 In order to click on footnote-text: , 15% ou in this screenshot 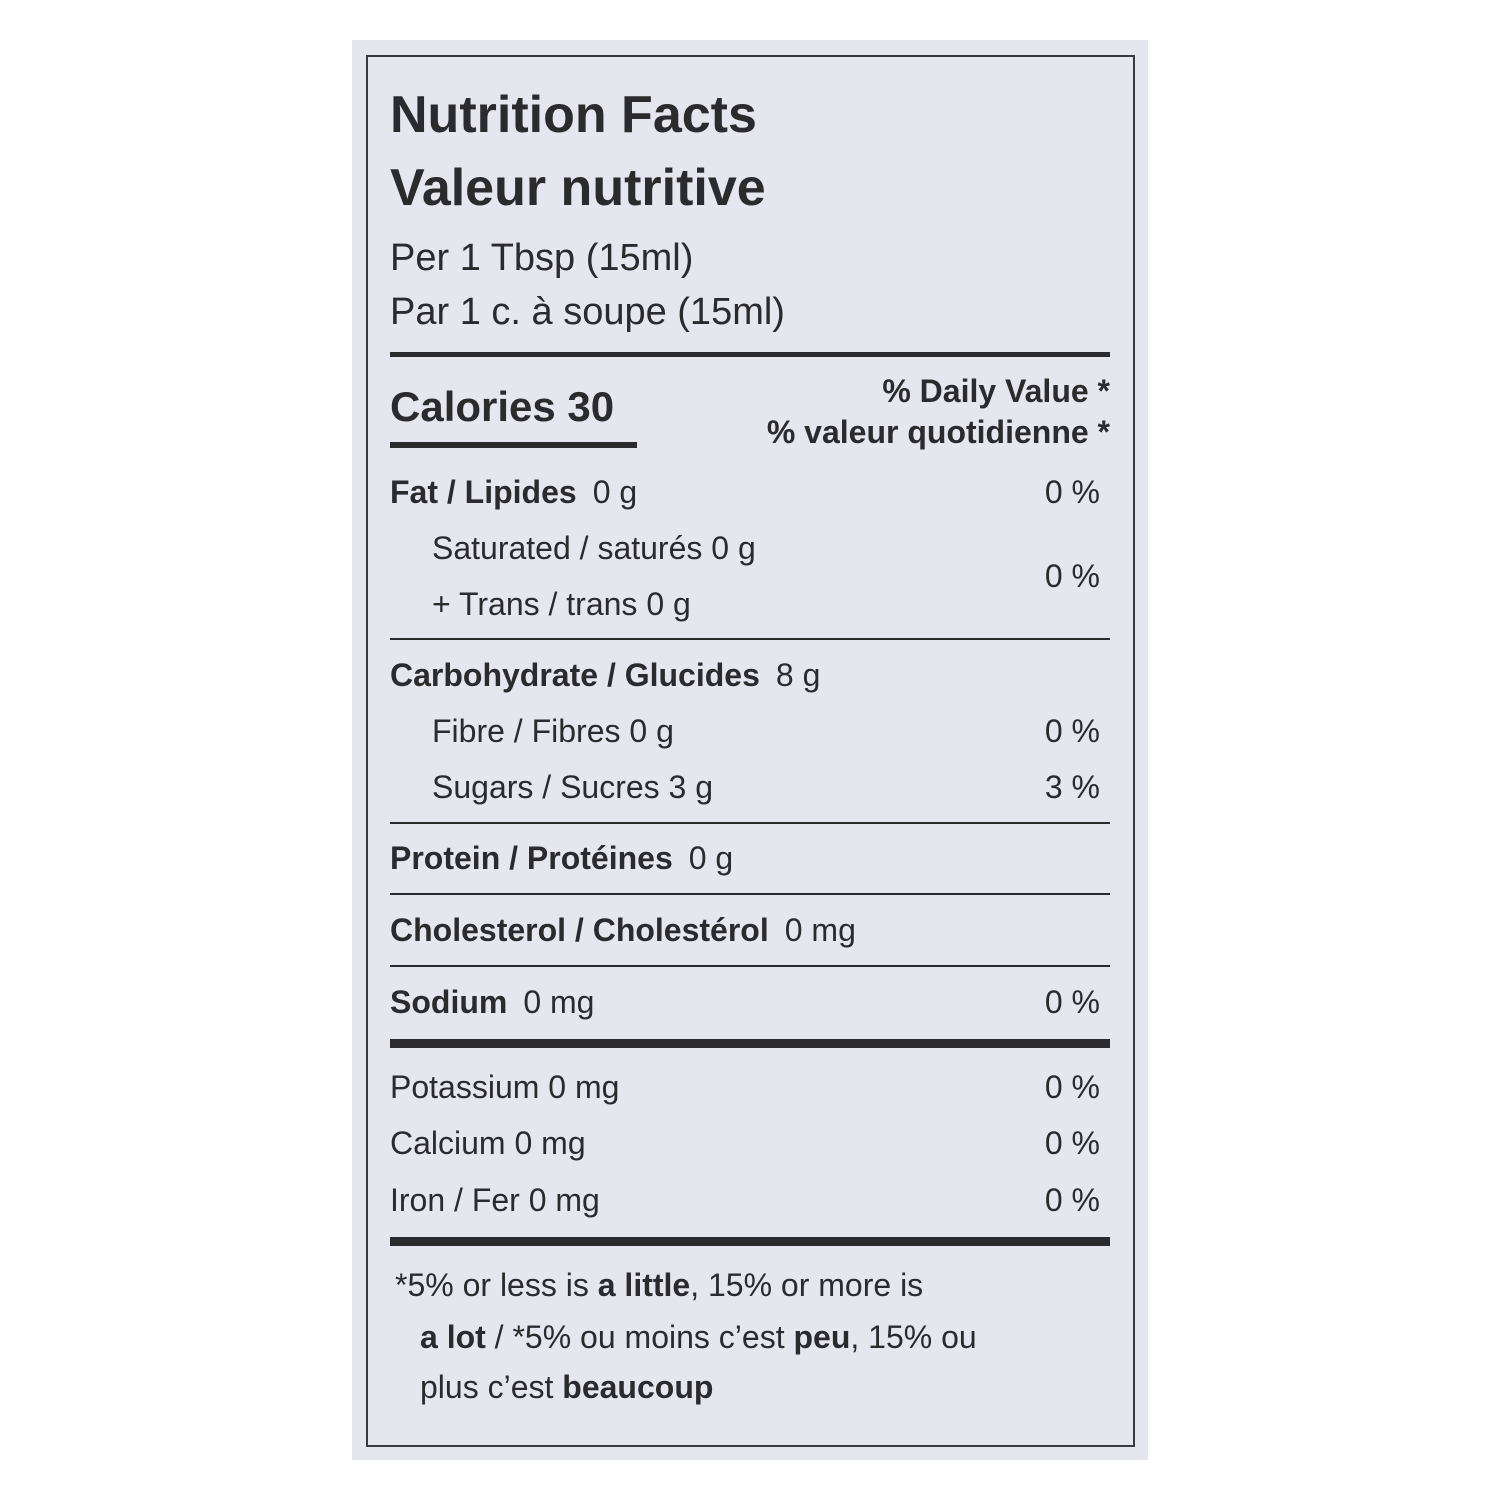, I will do `click(913, 1337)`.